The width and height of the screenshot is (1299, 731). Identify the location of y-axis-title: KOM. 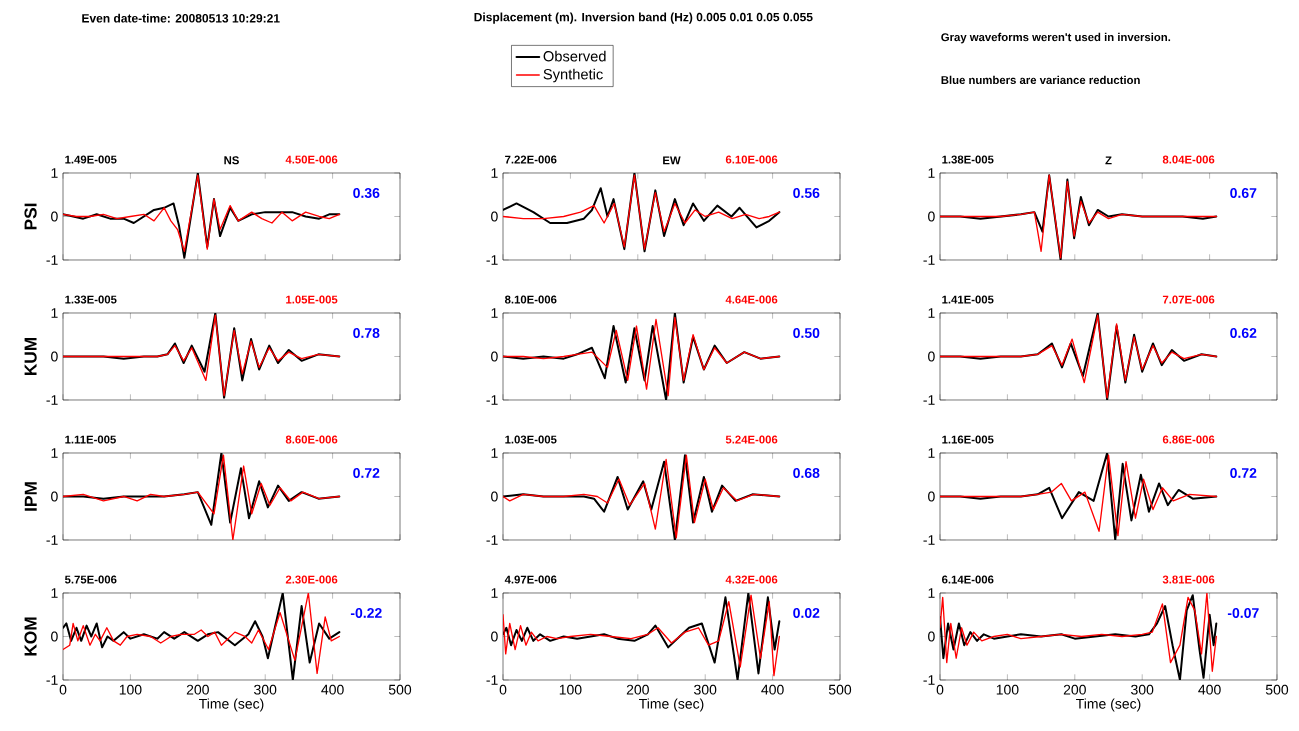
(30, 636).